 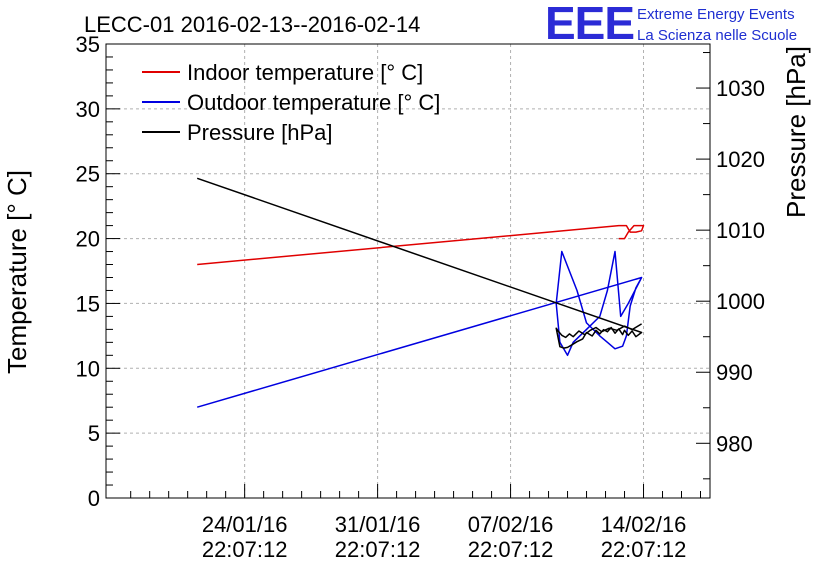 What do you see at coordinates (88, 44) in the screenshot?
I see `y-left-tick-label-7: 35` at bounding box center [88, 44].